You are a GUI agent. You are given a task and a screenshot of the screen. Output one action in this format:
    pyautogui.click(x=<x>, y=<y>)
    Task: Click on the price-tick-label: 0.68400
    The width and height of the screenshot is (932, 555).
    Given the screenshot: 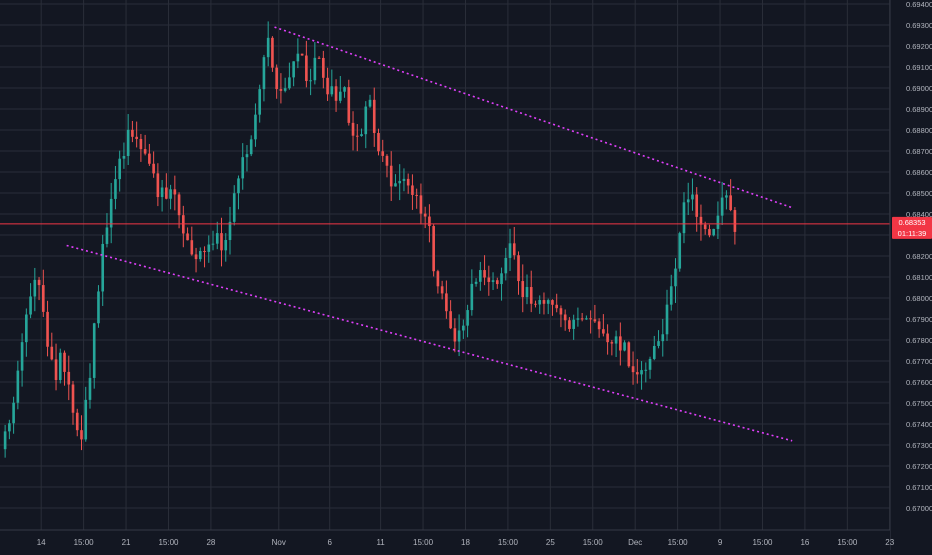 What is the action you would take?
    pyautogui.click(x=919, y=214)
    